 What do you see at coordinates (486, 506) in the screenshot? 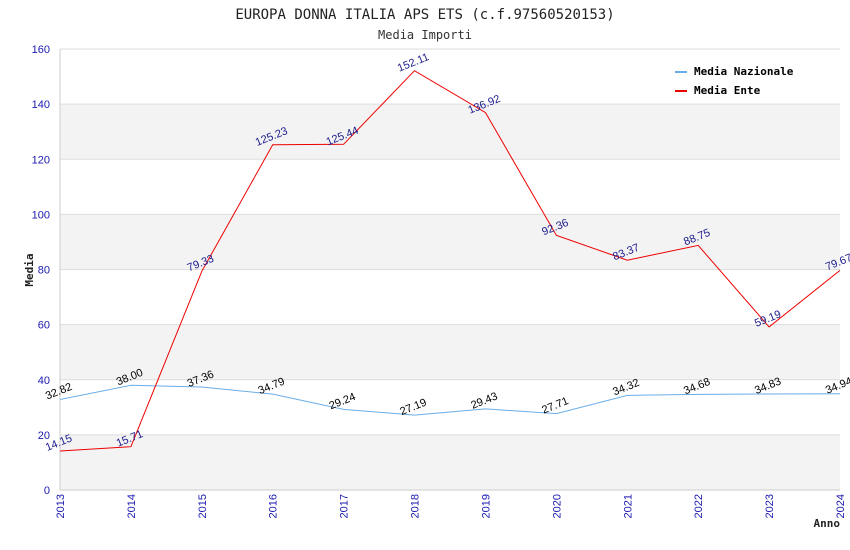
I see `x-tick-label: 2019` at bounding box center [486, 506].